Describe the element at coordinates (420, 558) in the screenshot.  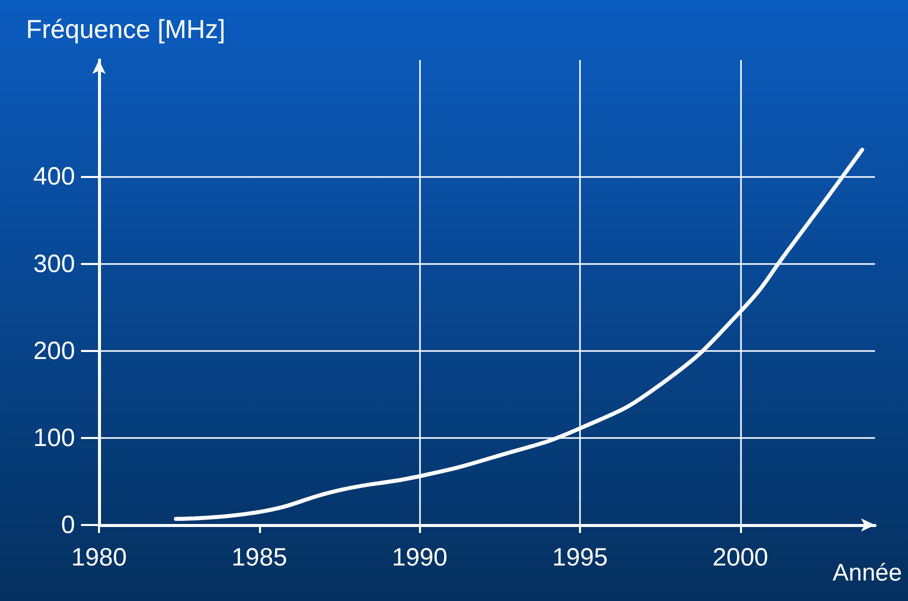
I see `x-tick-label: 1990` at that location.